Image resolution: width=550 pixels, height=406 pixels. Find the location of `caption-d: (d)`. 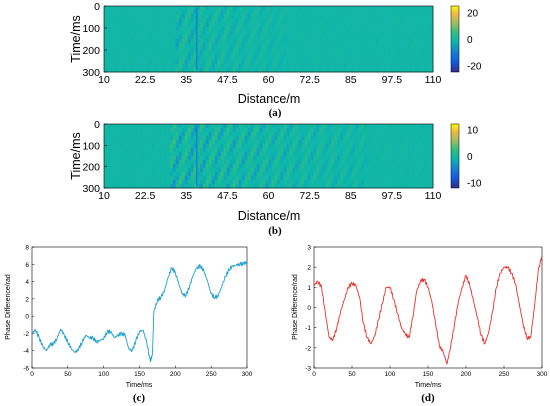

caption-d: (d) is located at coordinates (428, 398).